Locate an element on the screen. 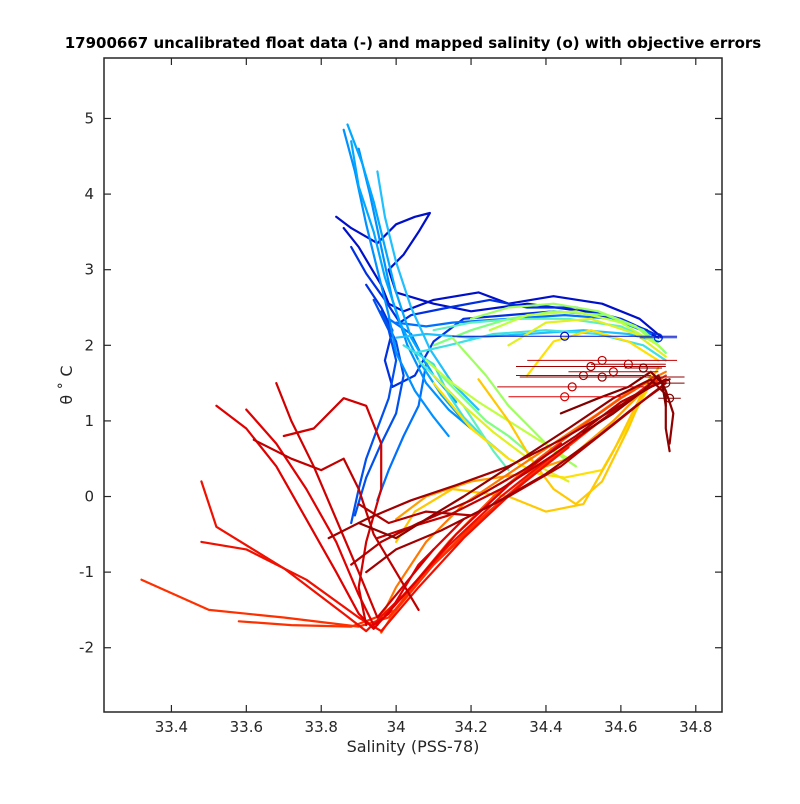 The width and height of the screenshot is (800, 804). y-tick-label: 3 is located at coordinates (89, 270).